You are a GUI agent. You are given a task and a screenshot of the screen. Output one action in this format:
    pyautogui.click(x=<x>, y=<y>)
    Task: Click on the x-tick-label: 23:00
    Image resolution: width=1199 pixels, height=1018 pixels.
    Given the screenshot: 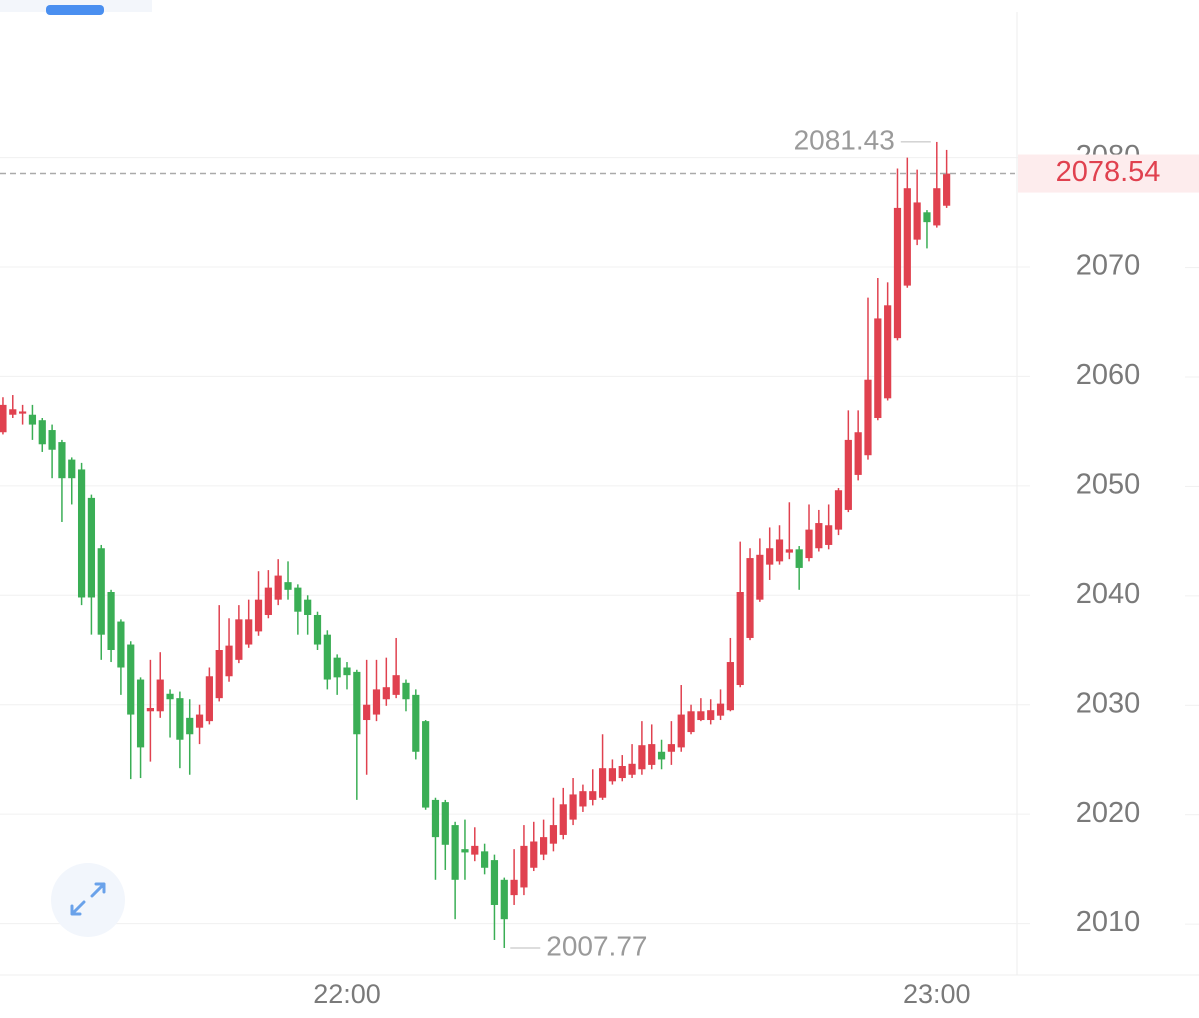 What is the action you would take?
    pyautogui.click(x=937, y=994)
    